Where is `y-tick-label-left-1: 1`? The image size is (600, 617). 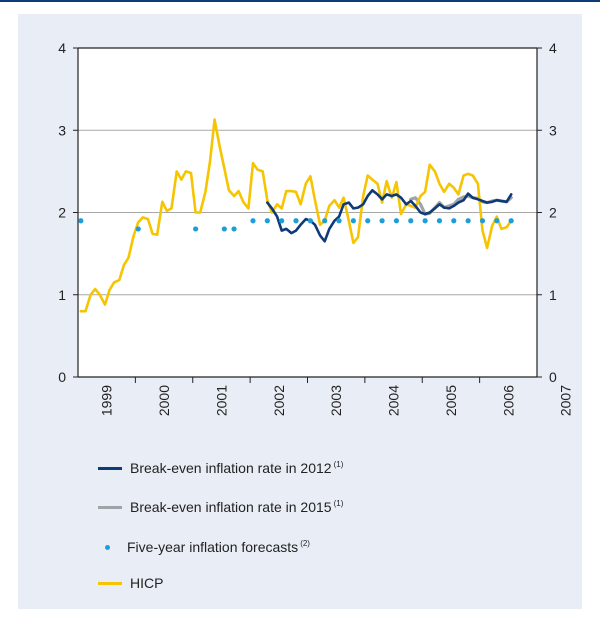
y-tick-label-left-1: 1 is located at coordinates (62, 295).